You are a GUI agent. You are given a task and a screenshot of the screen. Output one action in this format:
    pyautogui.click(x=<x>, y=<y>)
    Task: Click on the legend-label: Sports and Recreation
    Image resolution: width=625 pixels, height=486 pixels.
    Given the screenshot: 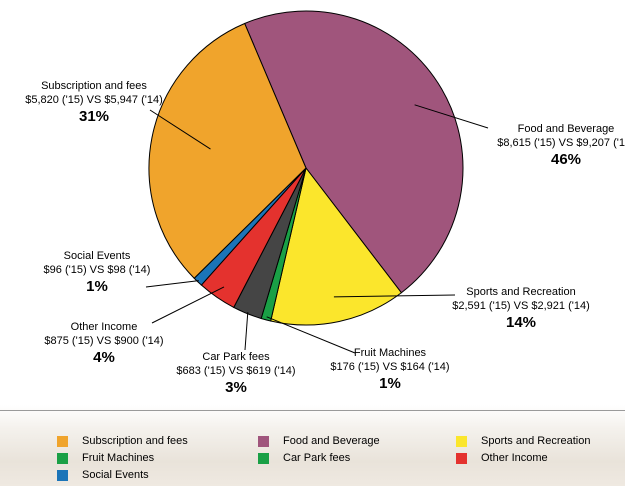 What is the action you would take?
    pyautogui.click(x=536, y=441)
    